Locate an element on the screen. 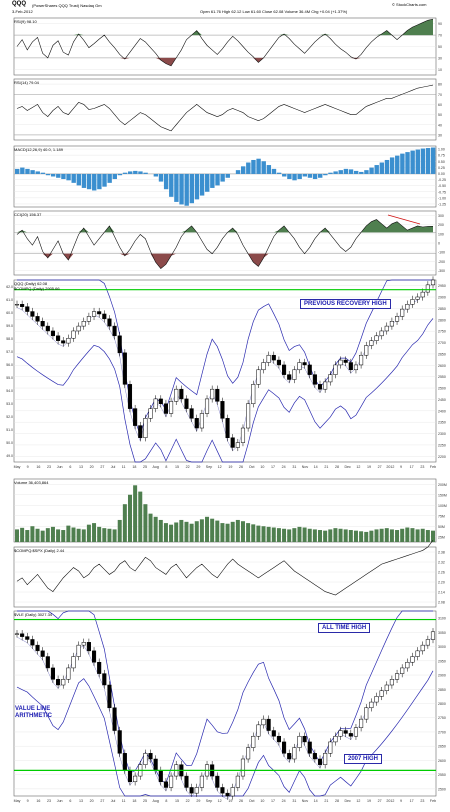 Image resolution: width=450 pixels, height=812 pixels. y-tick-label: 2500 is located at coordinates (442, 789).